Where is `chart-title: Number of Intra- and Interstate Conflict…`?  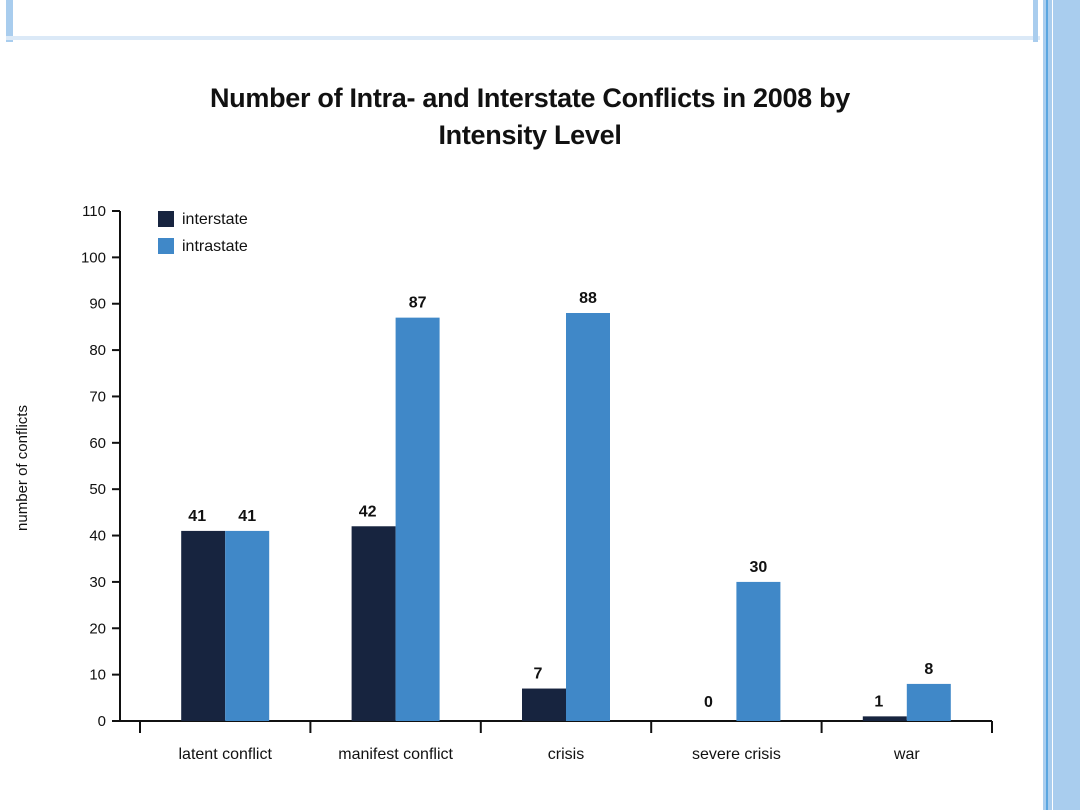 chart-title: Number of Intra- and Interstate Conflict… is located at coordinates (530, 117).